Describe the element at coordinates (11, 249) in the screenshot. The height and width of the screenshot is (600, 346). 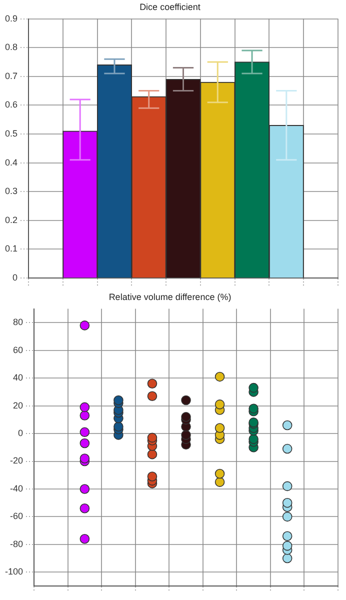
I see `y-tick-label: 0.1` at that location.